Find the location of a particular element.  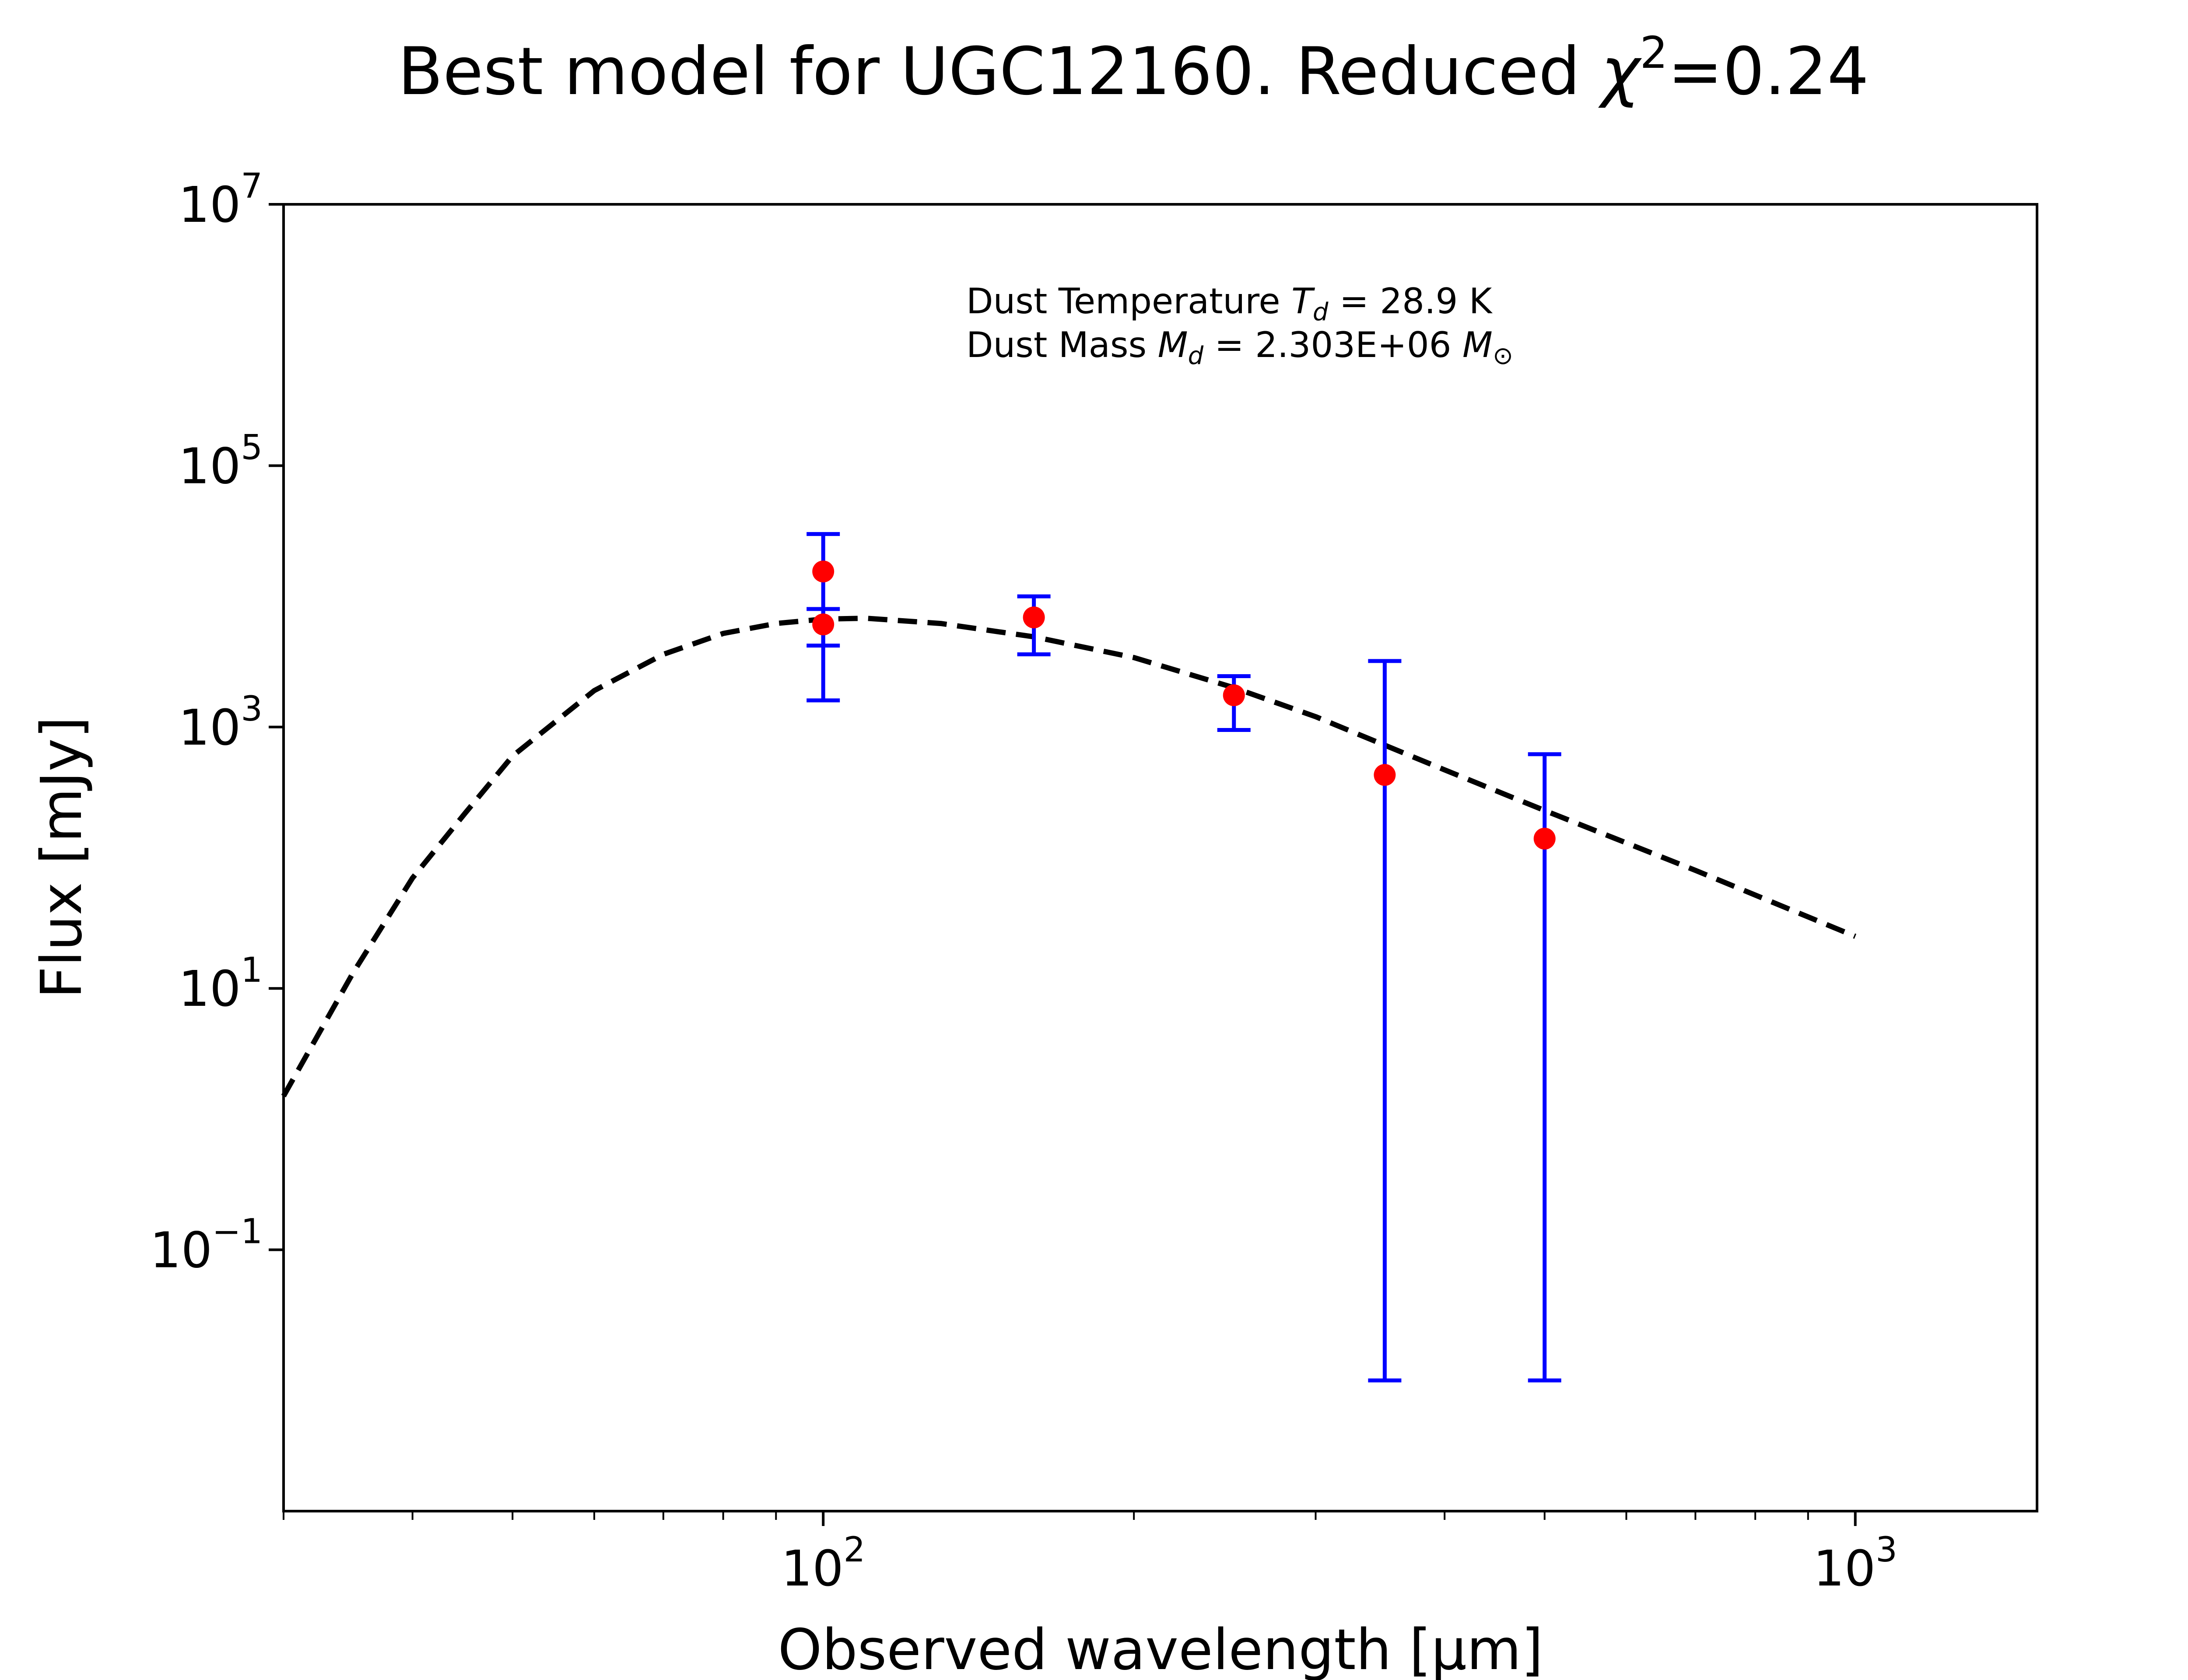

observed-points-group is located at coordinates (1184, 705).